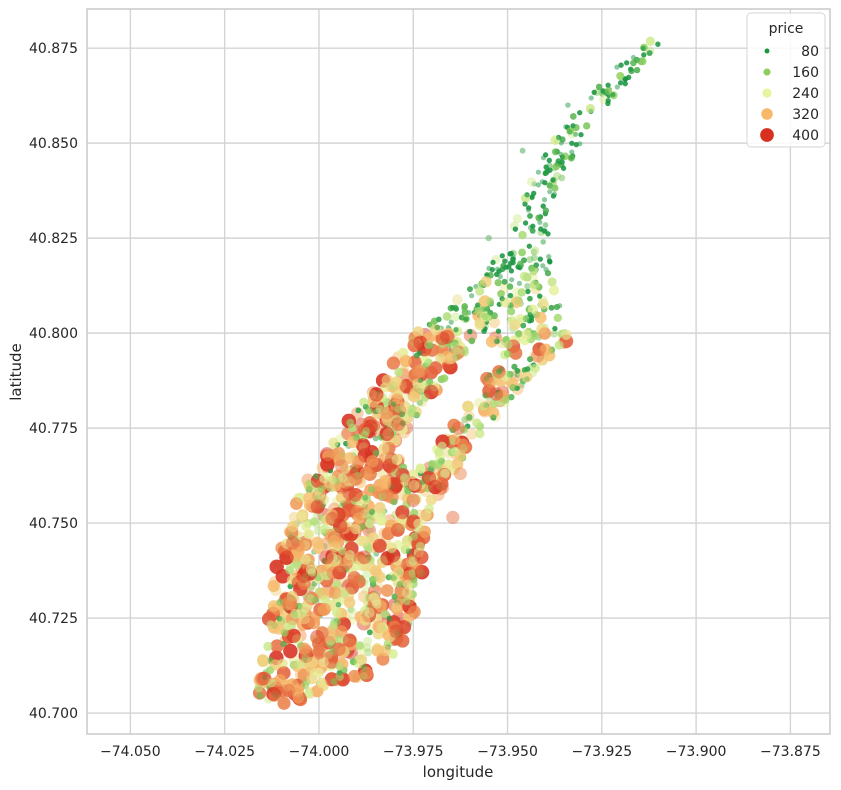  What do you see at coordinates (53, 144) in the screenshot?
I see `y-tick-label: 40.850` at bounding box center [53, 144].